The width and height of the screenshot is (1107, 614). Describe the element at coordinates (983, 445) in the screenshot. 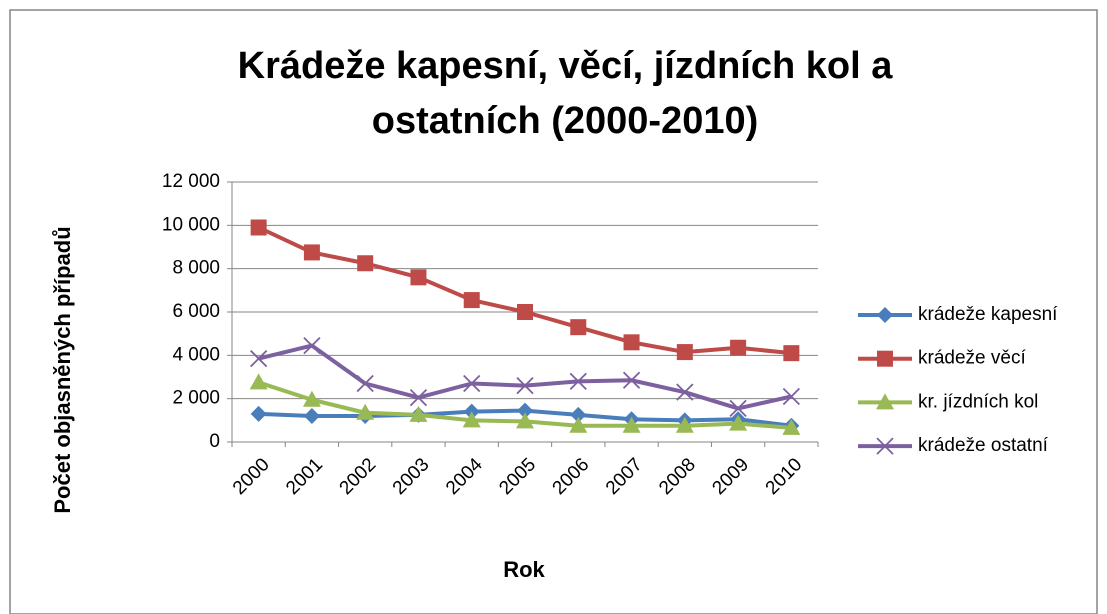

I see `legend-label: krádeže ostatní` at that location.